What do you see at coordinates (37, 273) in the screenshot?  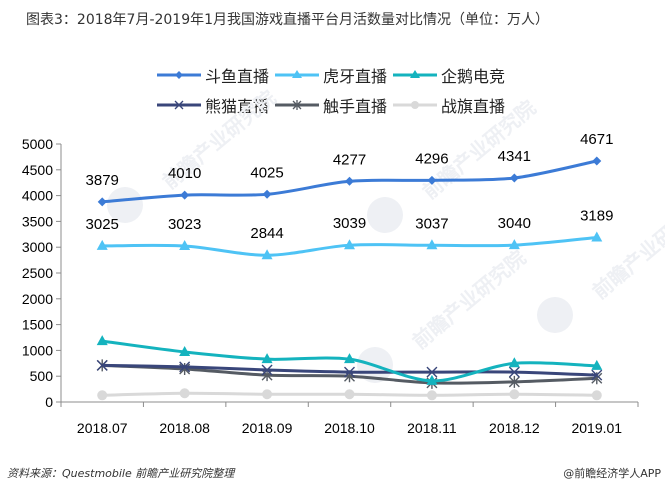 I see `y-tick-label: 2500` at bounding box center [37, 273].